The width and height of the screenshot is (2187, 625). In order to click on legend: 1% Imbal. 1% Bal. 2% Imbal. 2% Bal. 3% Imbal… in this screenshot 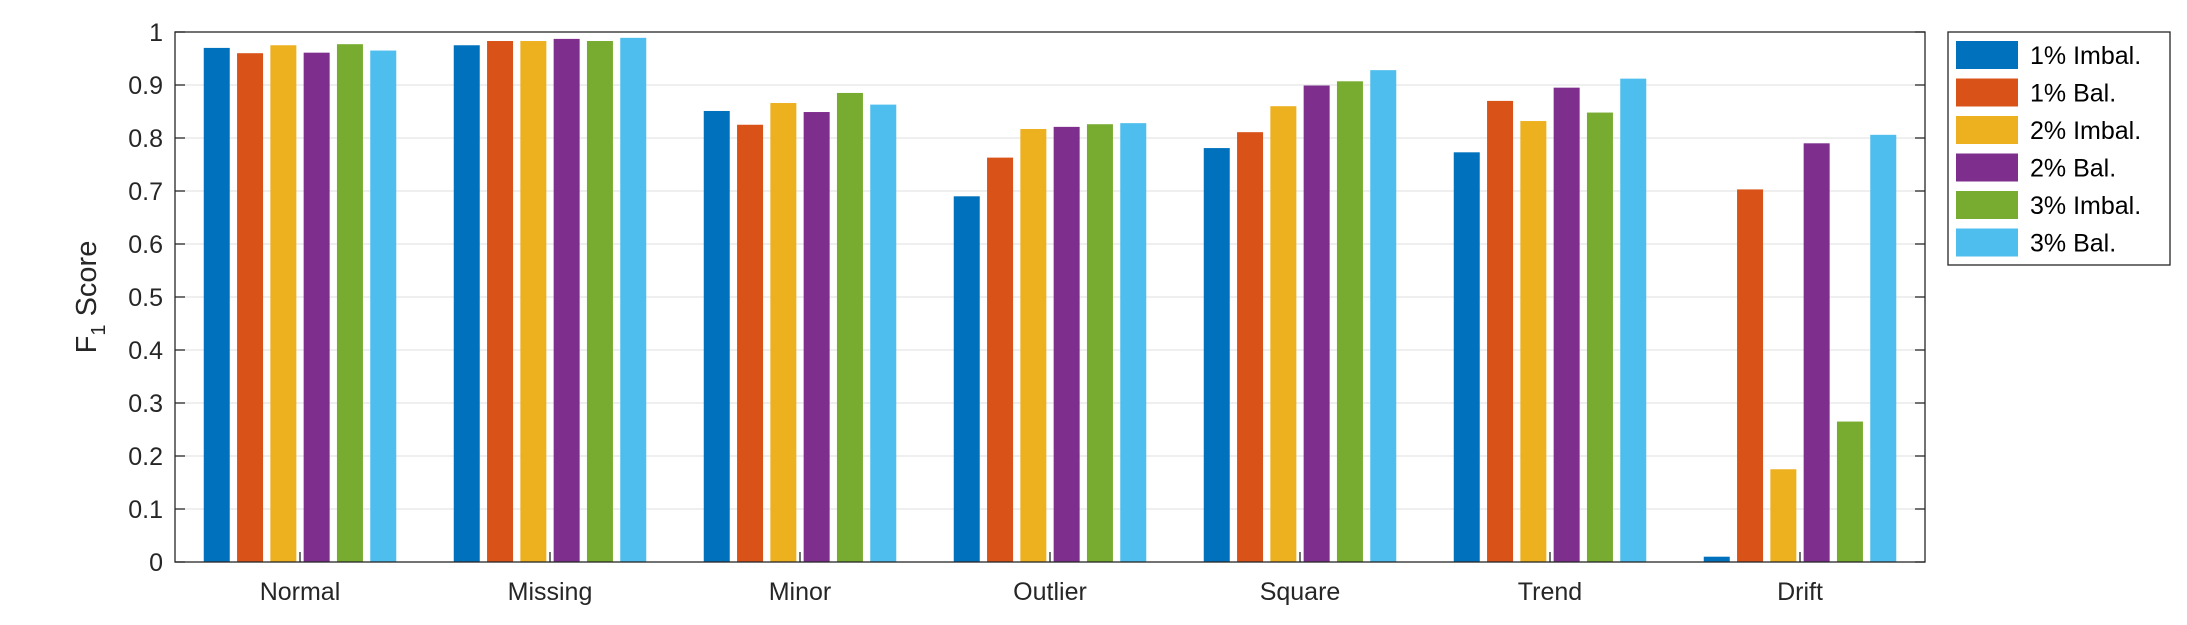, I will do `click(2059, 148)`.